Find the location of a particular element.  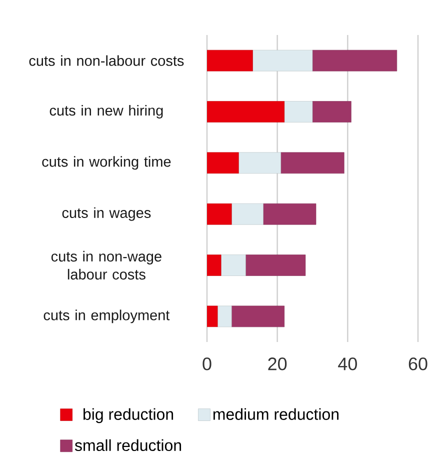

legend-label: medium reduction is located at coordinates (275, 414).